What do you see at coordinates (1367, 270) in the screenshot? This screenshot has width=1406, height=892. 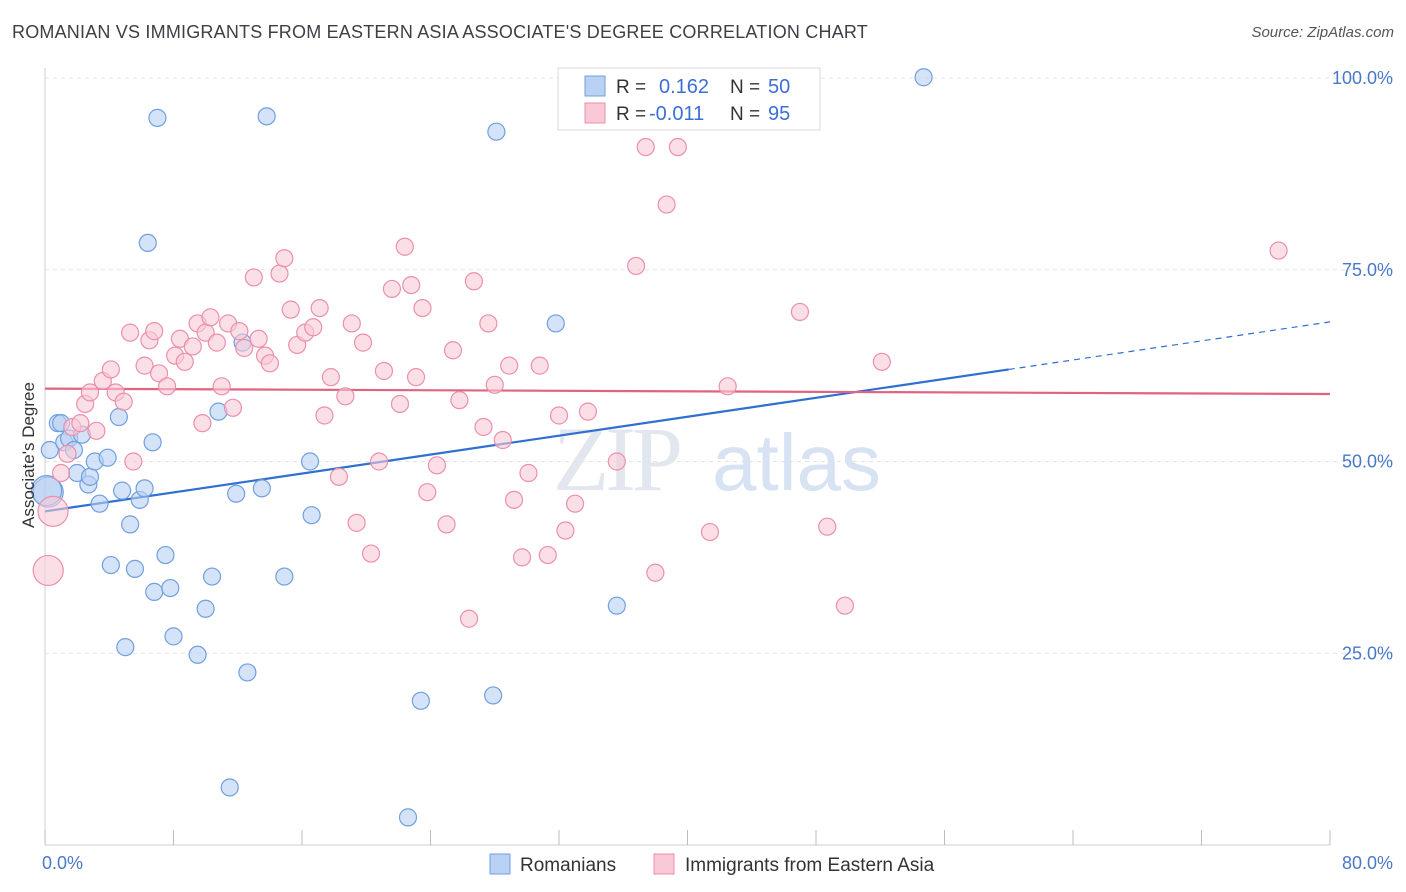 I see `y-tick-label-2: 75.0%` at bounding box center [1367, 270].